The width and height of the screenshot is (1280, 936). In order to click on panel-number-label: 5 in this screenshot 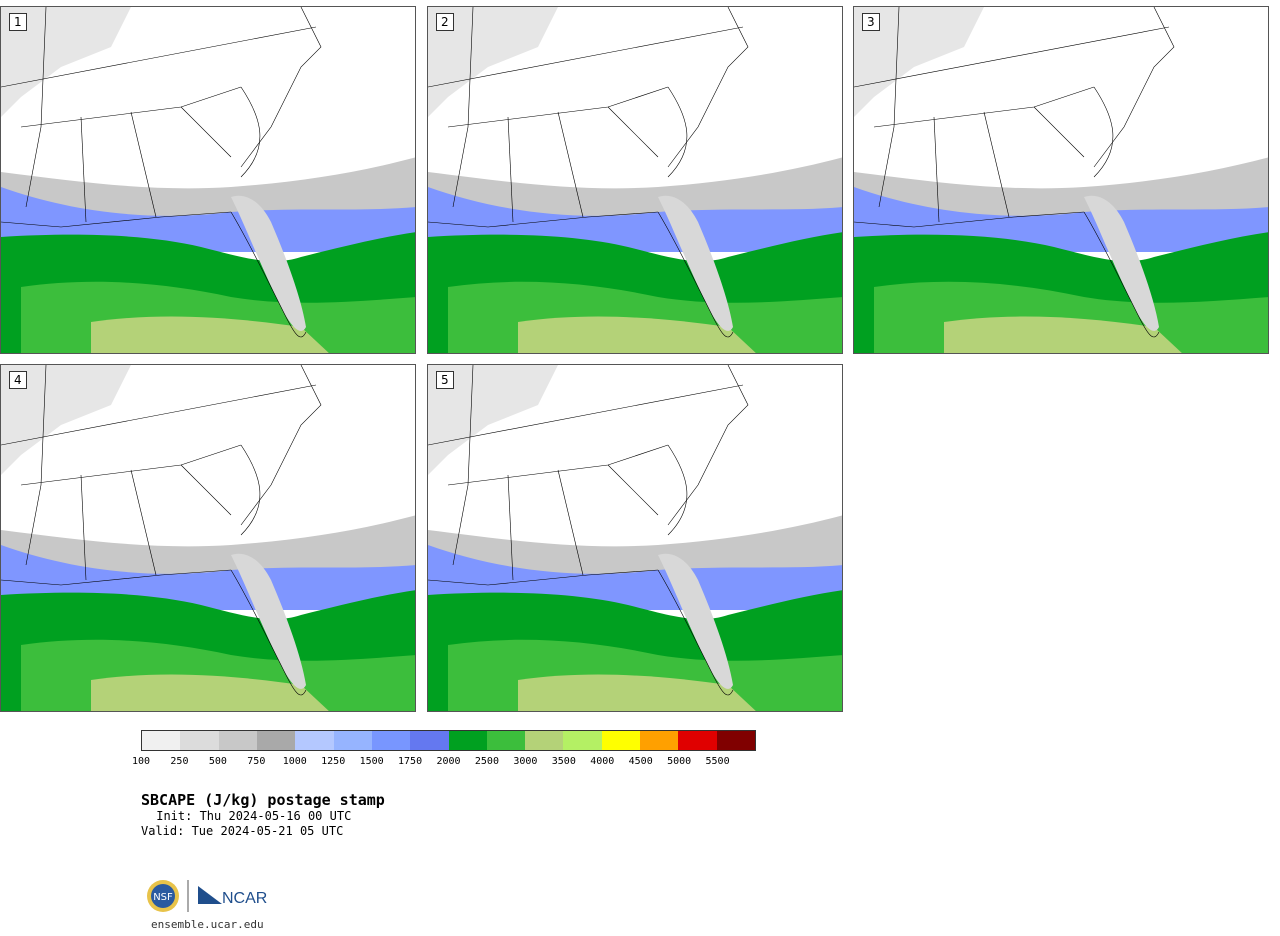, I will do `click(445, 380)`.